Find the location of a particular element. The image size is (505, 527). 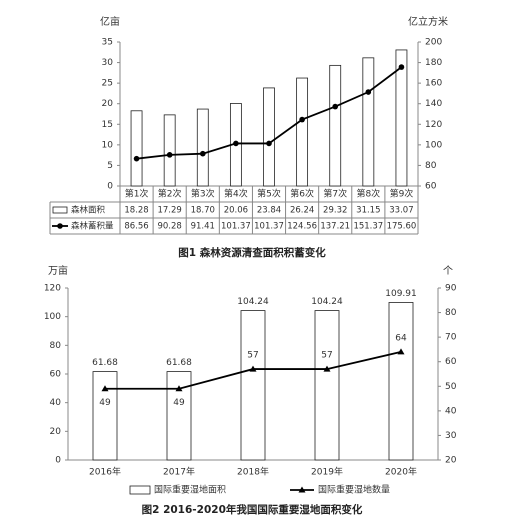

y-tick-label: 25 is located at coordinates (107, 84).